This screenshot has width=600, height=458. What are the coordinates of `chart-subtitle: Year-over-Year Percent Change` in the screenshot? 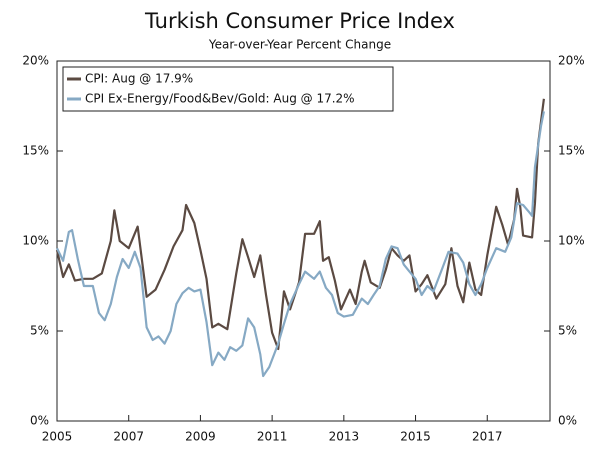 It's located at (299, 45).